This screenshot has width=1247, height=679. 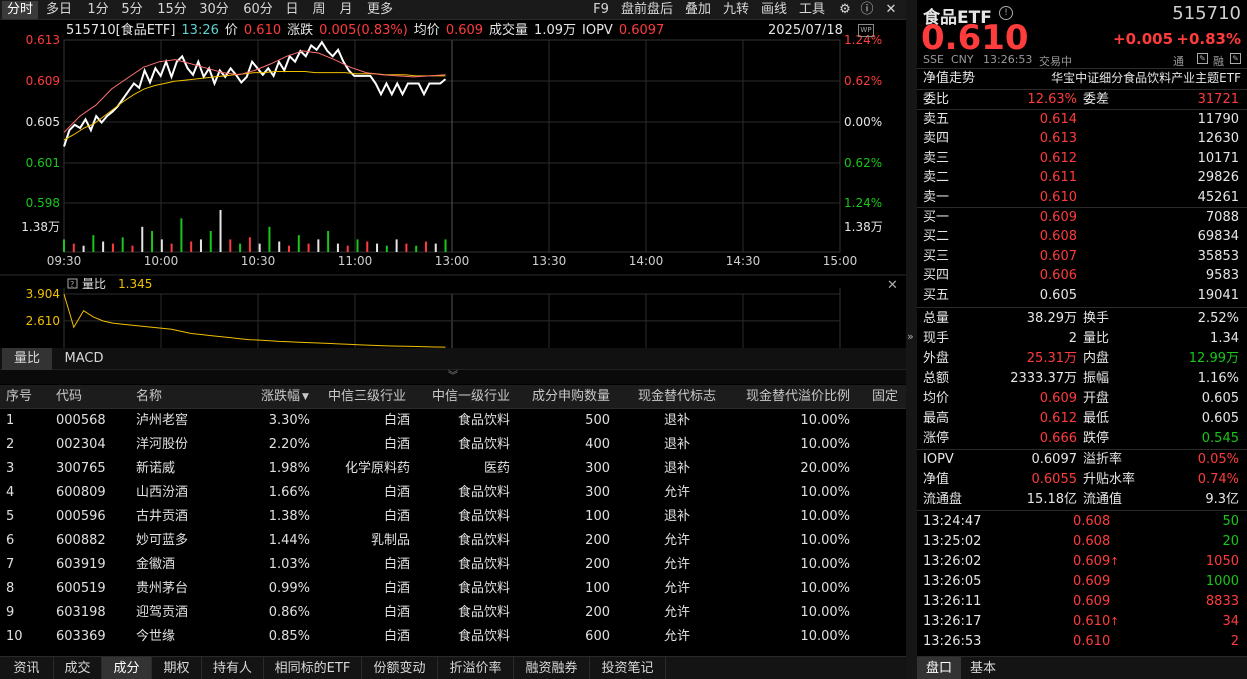 What do you see at coordinates (866, 30) in the screenshot?
I see `wp-icon: WP` at bounding box center [866, 30].